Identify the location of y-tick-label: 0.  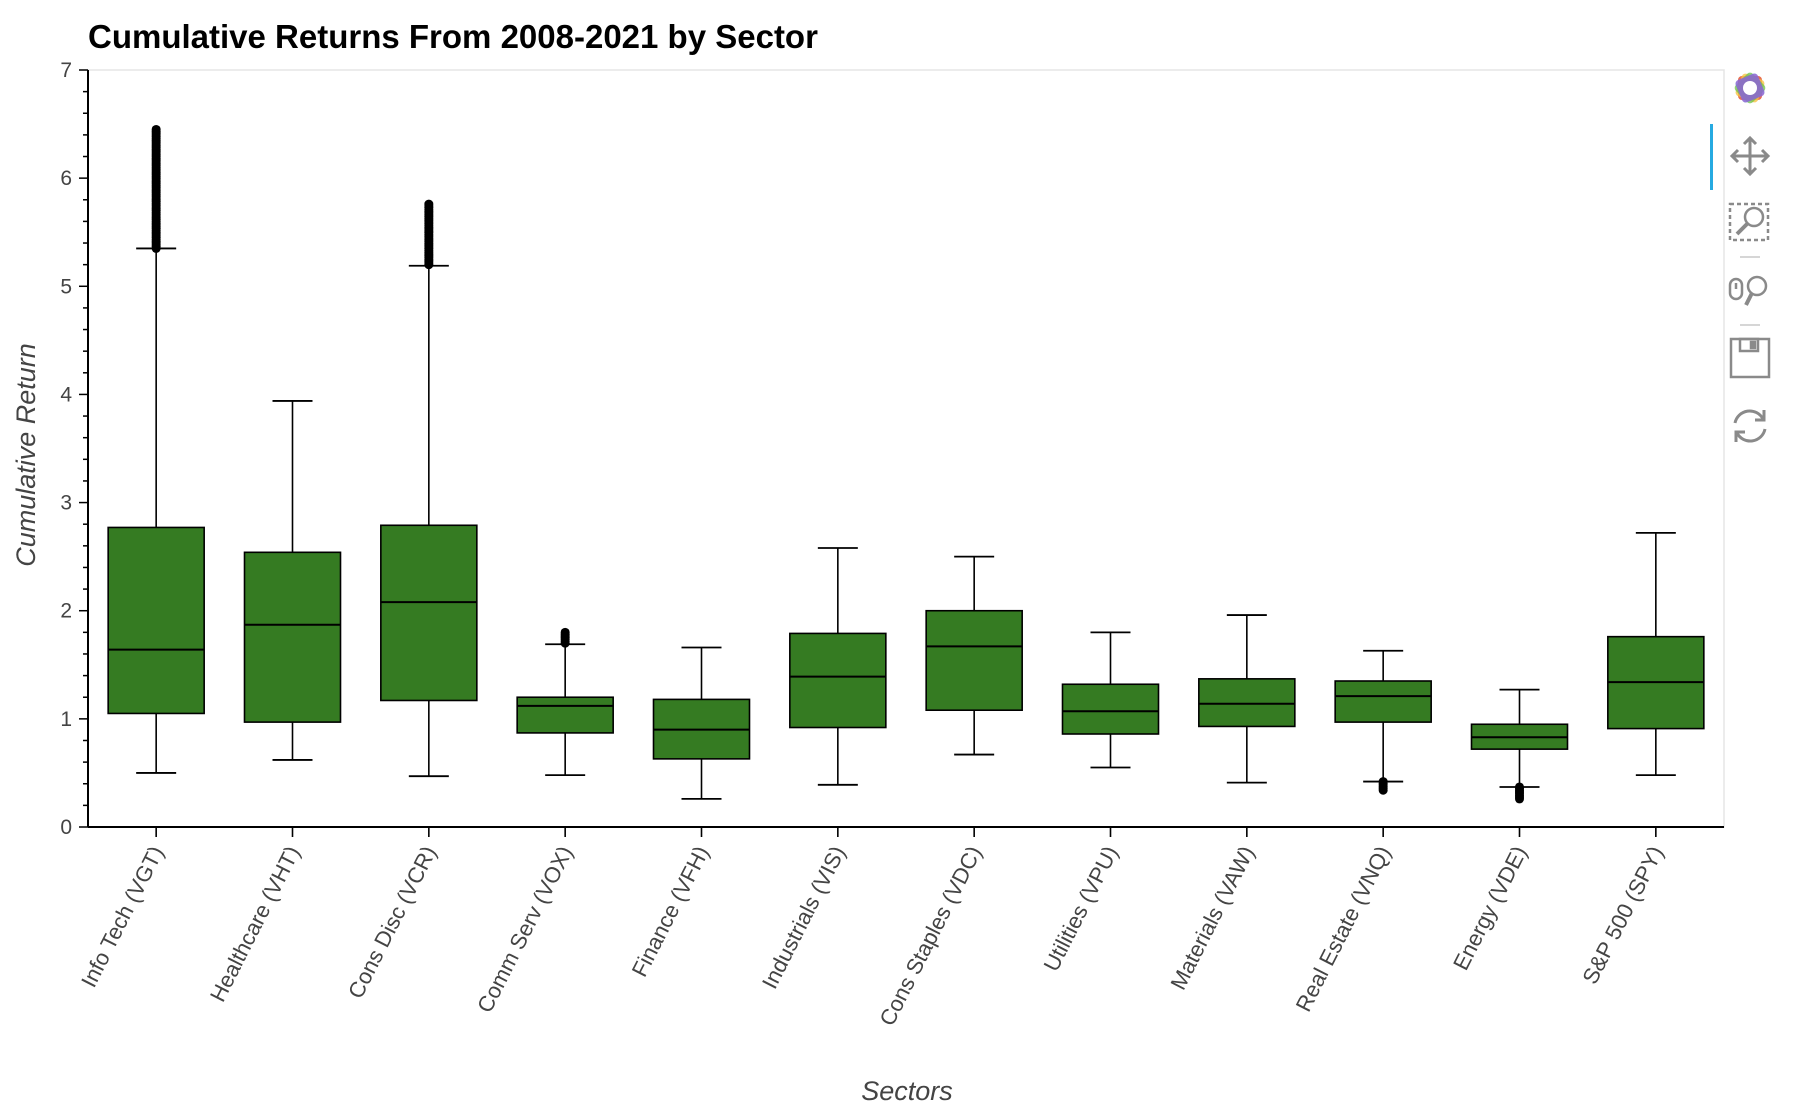
(66, 827).